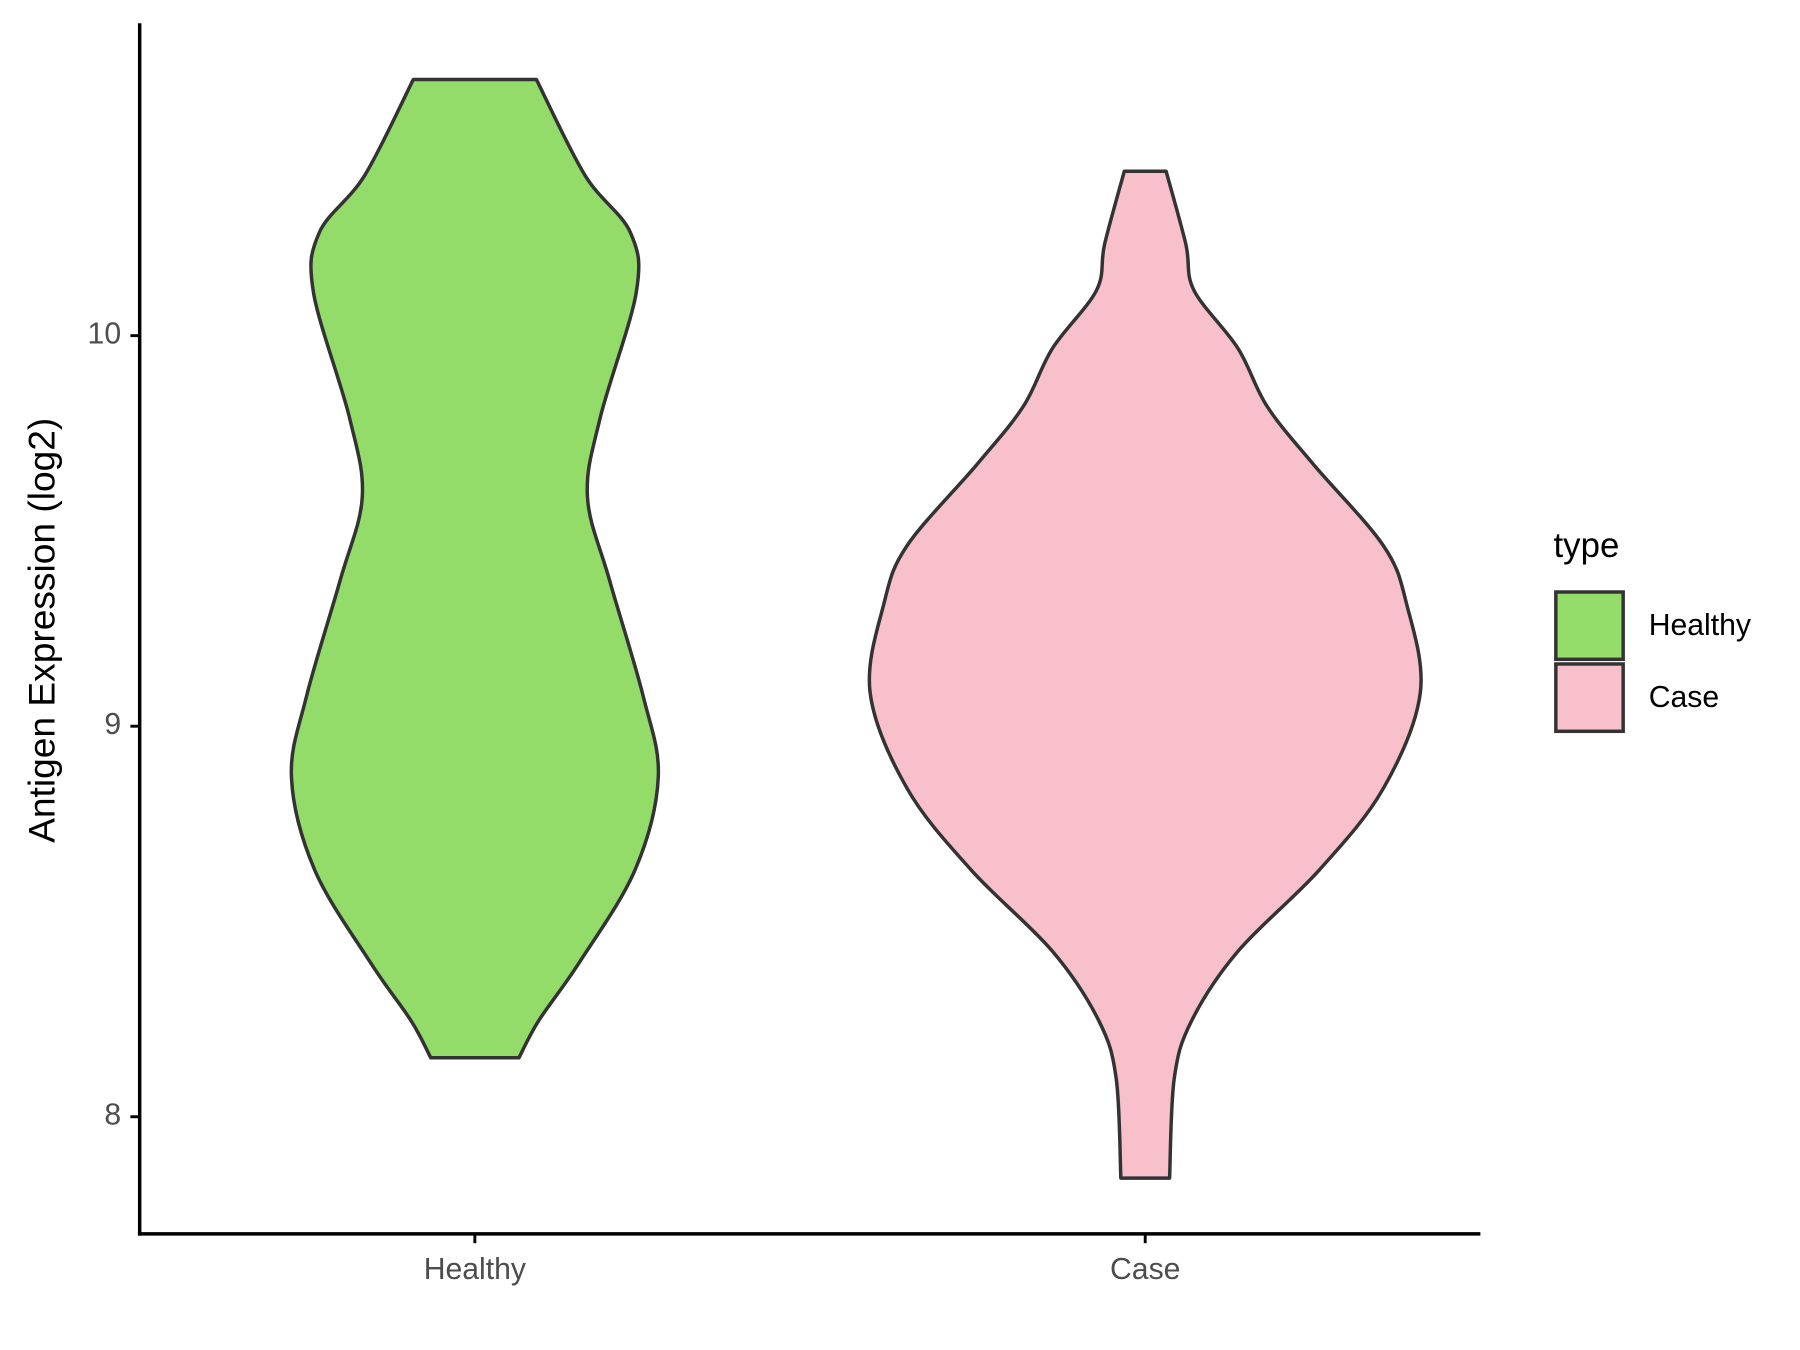 This screenshot has width=1800, height=1350. Describe the element at coordinates (112, 1115) in the screenshot. I see `y-tick-label: 8` at that location.